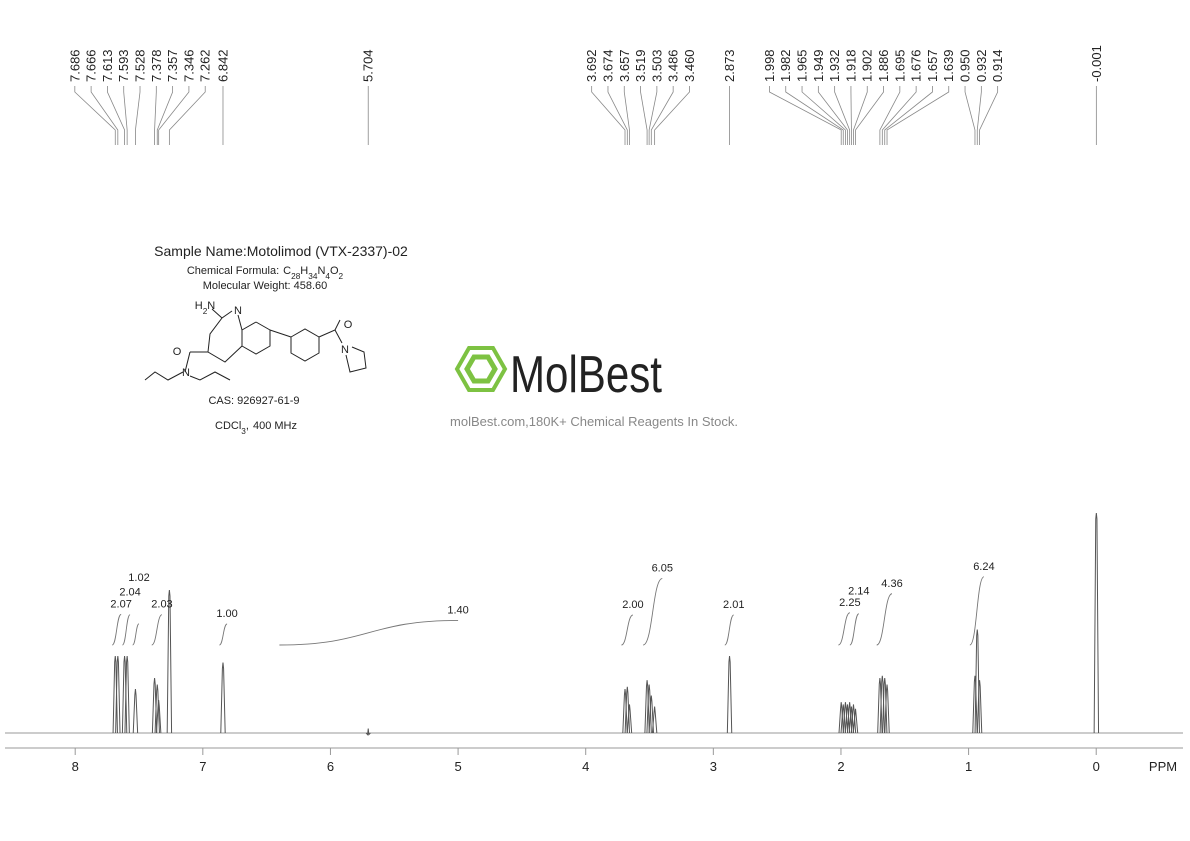 The width and height of the screenshot is (1190, 841). Describe the element at coordinates (275, 426) in the screenshot. I see `frequency: 400 MHz` at that location.